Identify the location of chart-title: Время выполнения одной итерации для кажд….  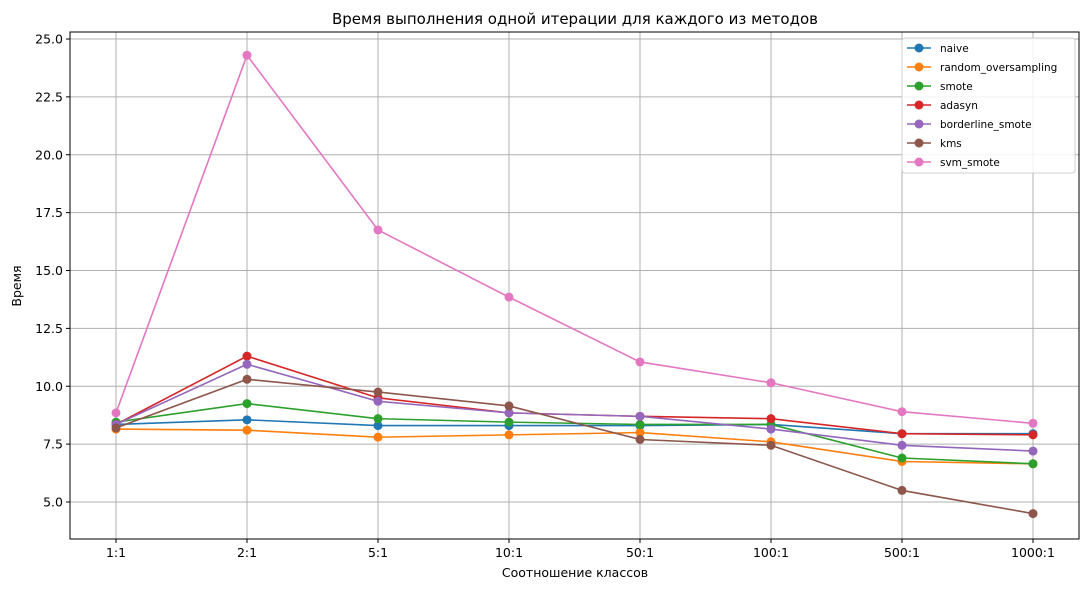
(575, 19).